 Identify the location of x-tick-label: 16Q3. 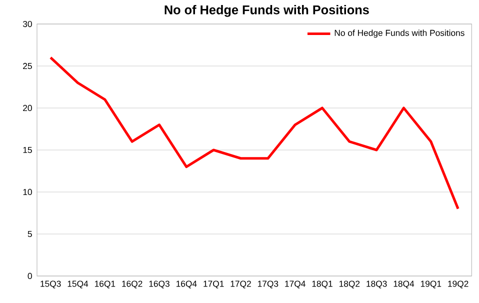
(159, 284).